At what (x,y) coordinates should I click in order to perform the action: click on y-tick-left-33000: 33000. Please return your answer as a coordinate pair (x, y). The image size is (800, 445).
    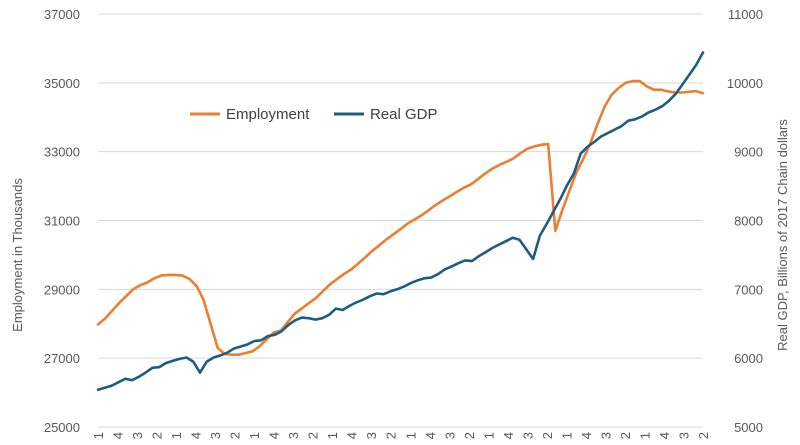
    Looking at the image, I should click on (62, 152).